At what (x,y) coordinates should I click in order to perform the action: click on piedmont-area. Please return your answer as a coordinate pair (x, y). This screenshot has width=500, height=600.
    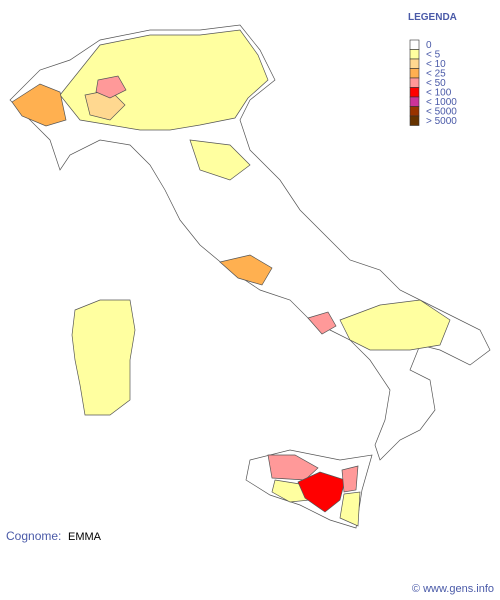
    Looking at the image, I should click on (39, 105).